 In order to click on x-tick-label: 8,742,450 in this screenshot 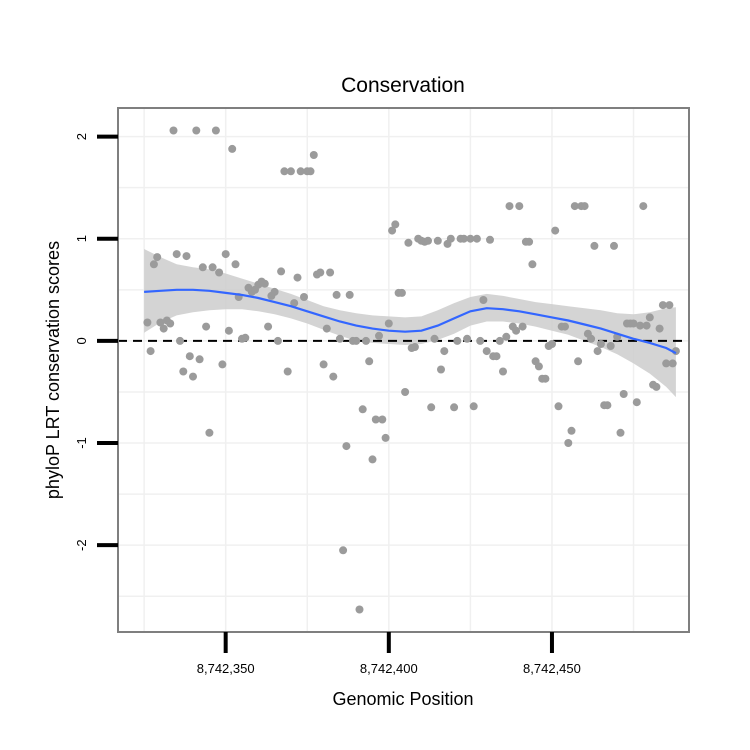, I will do `click(552, 668)`.